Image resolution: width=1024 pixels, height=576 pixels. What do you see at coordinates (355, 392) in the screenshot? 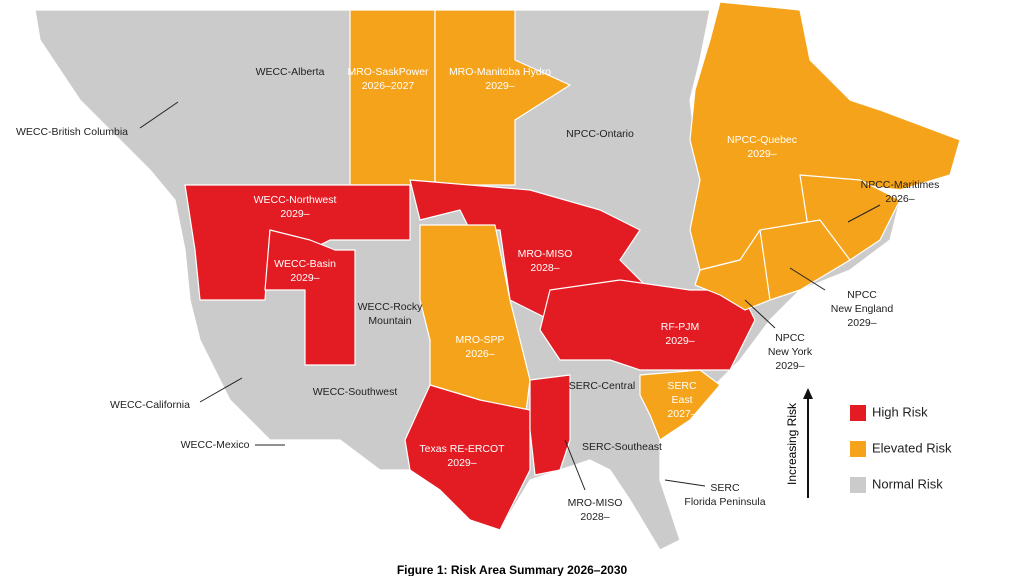
I see `region-label: WECC-Southwest` at bounding box center [355, 392].